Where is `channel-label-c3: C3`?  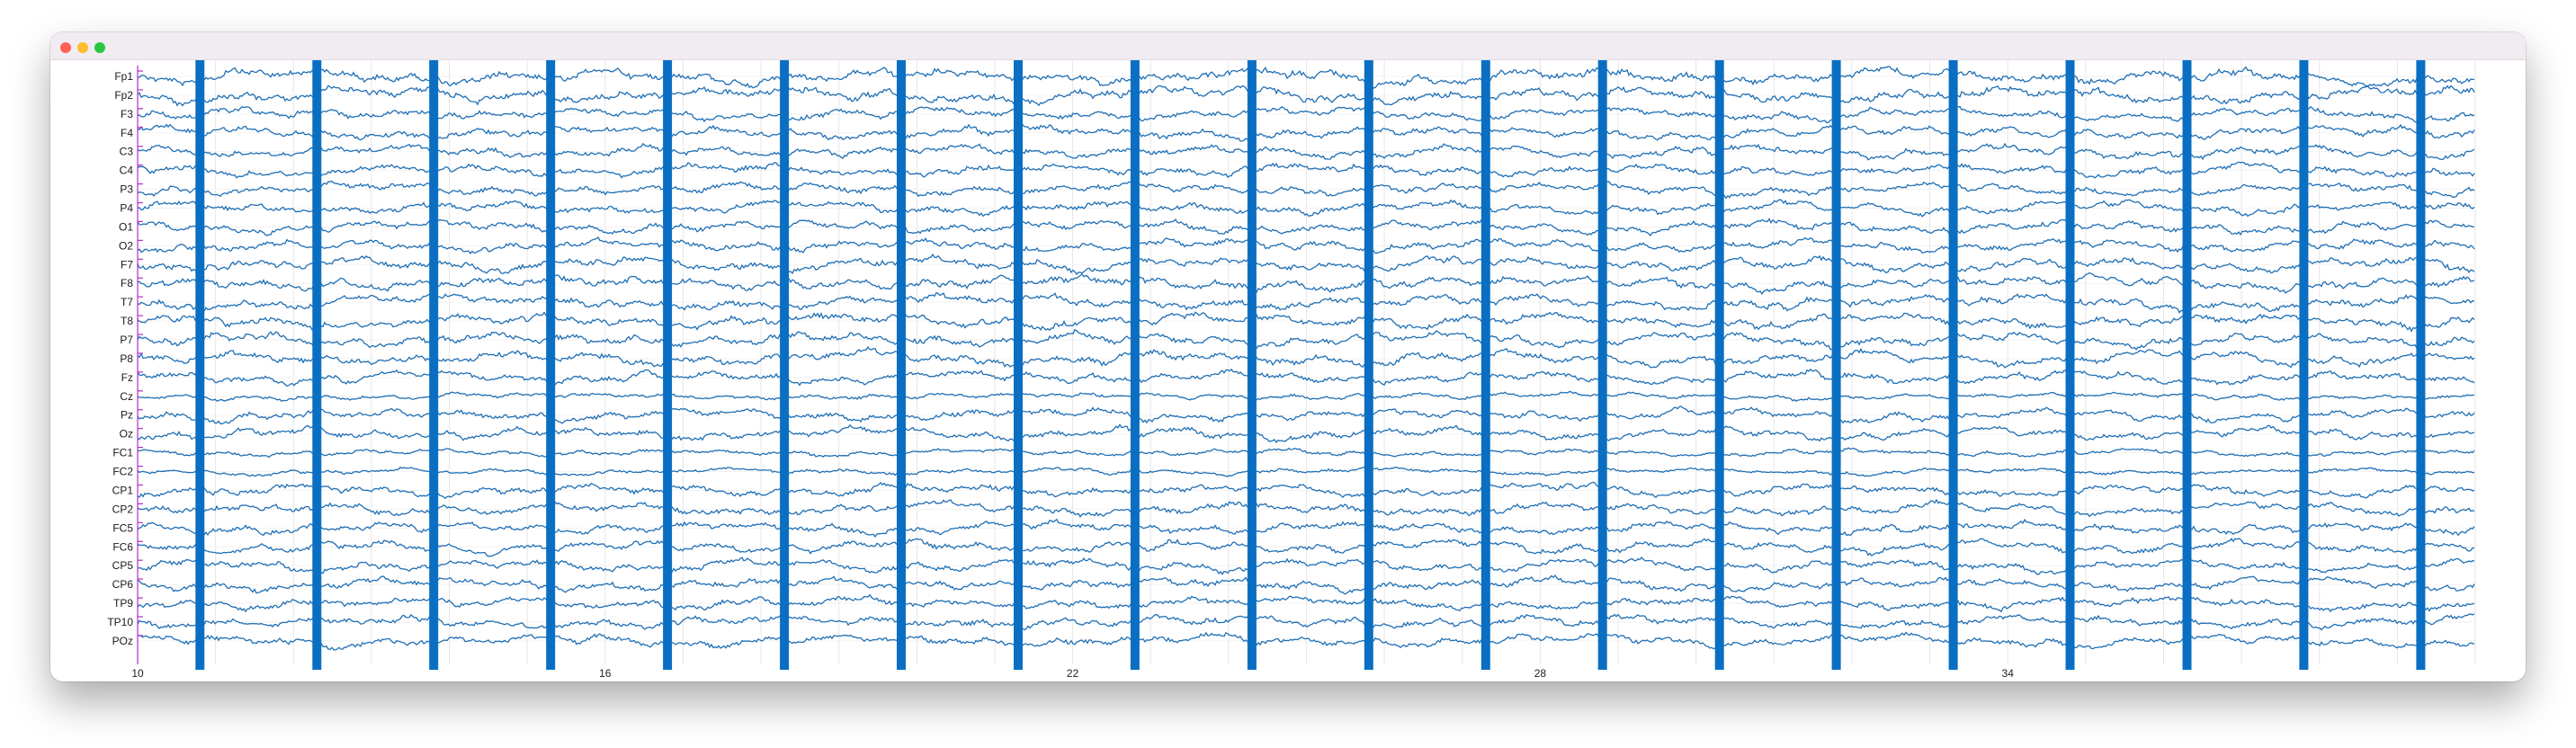 channel-label-c3: C3 is located at coordinates (127, 152).